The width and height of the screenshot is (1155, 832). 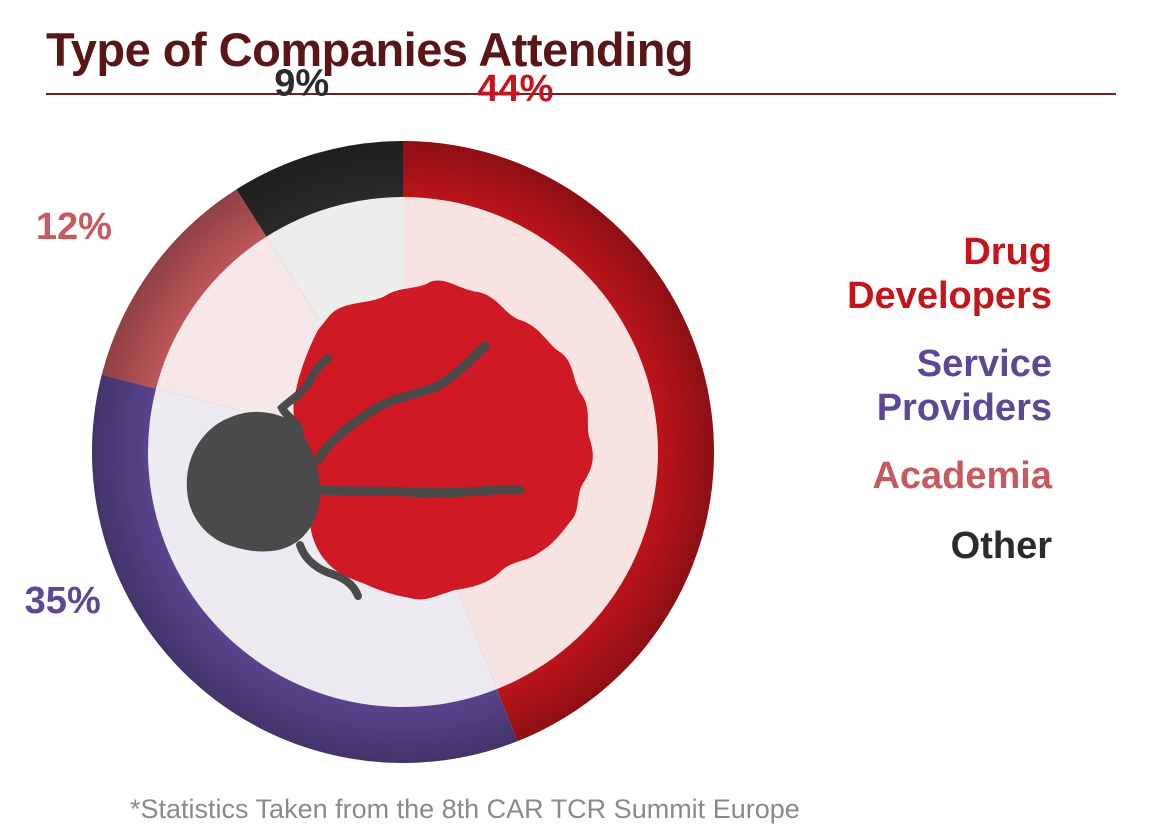 I want to click on percent-label-drug-developers: 44%, so click(x=515, y=89).